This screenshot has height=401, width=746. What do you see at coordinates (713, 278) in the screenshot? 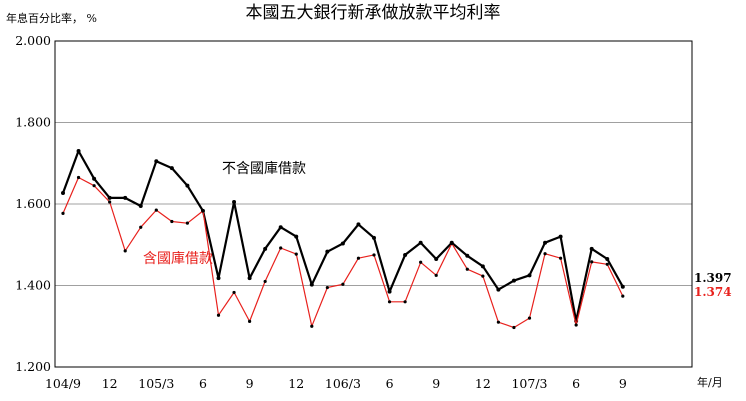
I see `end-label-excluding-treasury: 1.397` at bounding box center [713, 278].